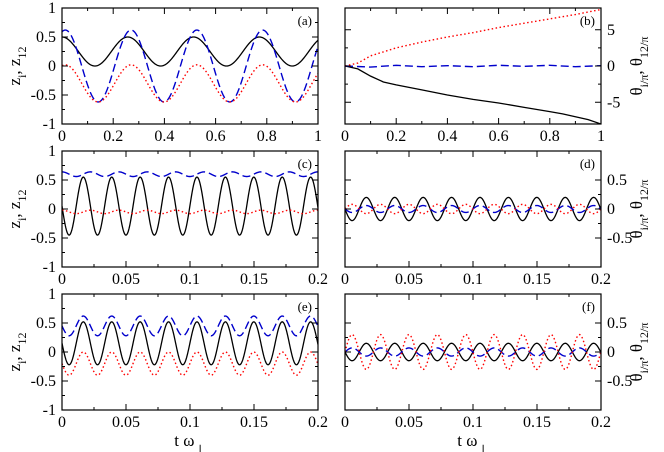 This screenshot has height=452, width=664. What do you see at coordinates (496, 219) in the screenshot?
I see `panel-d: 0 0.05 0.1 0.15 0.2 -0.5 0 0.5 (d) θi/π, θ12/π` at bounding box center [496, 219].